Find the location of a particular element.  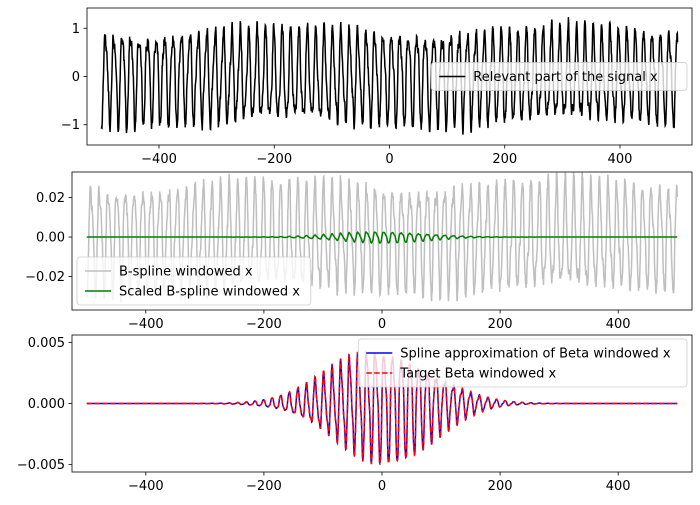

legend: Relevant part of the signal x is located at coordinates (559, 76).